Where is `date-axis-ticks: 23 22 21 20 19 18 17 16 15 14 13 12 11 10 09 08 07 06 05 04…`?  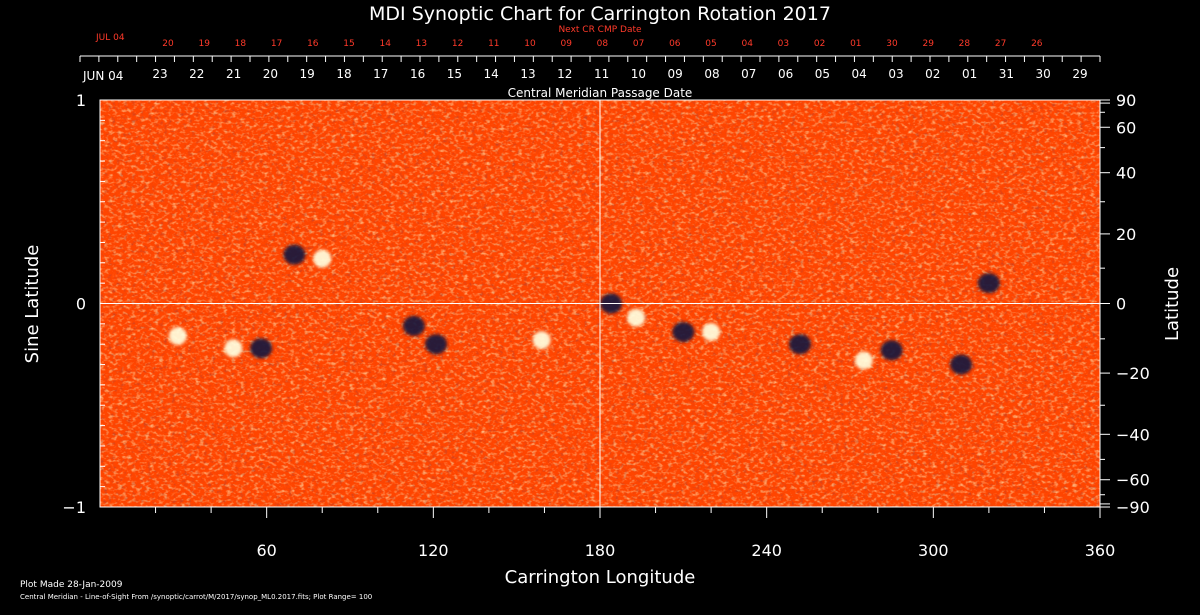 date-axis-ticks: 23 22 21 20 19 18 17 16 15 14 13 12 11 10 09 08 07 06 05 04… is located at coordinates (590, 68).